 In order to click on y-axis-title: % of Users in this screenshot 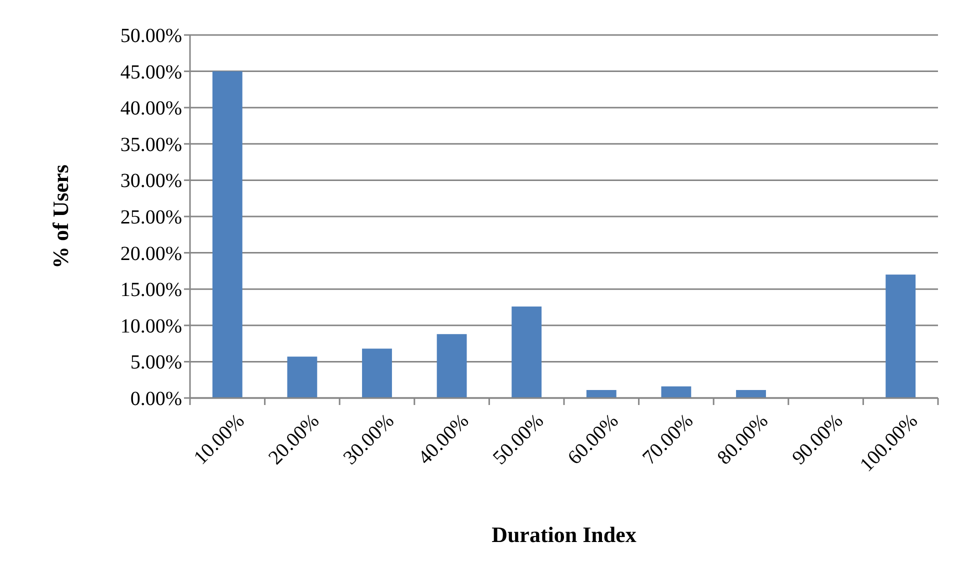, I will do `click(60, 216)`.